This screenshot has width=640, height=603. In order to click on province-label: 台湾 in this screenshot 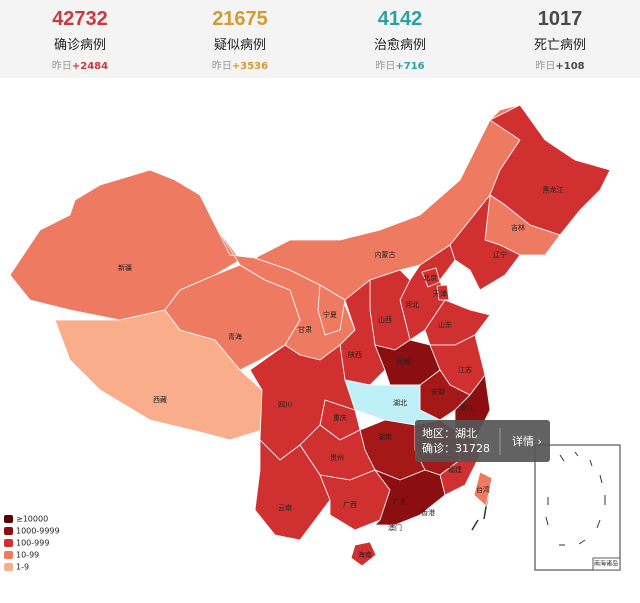, I will do `click(483, 489)`.